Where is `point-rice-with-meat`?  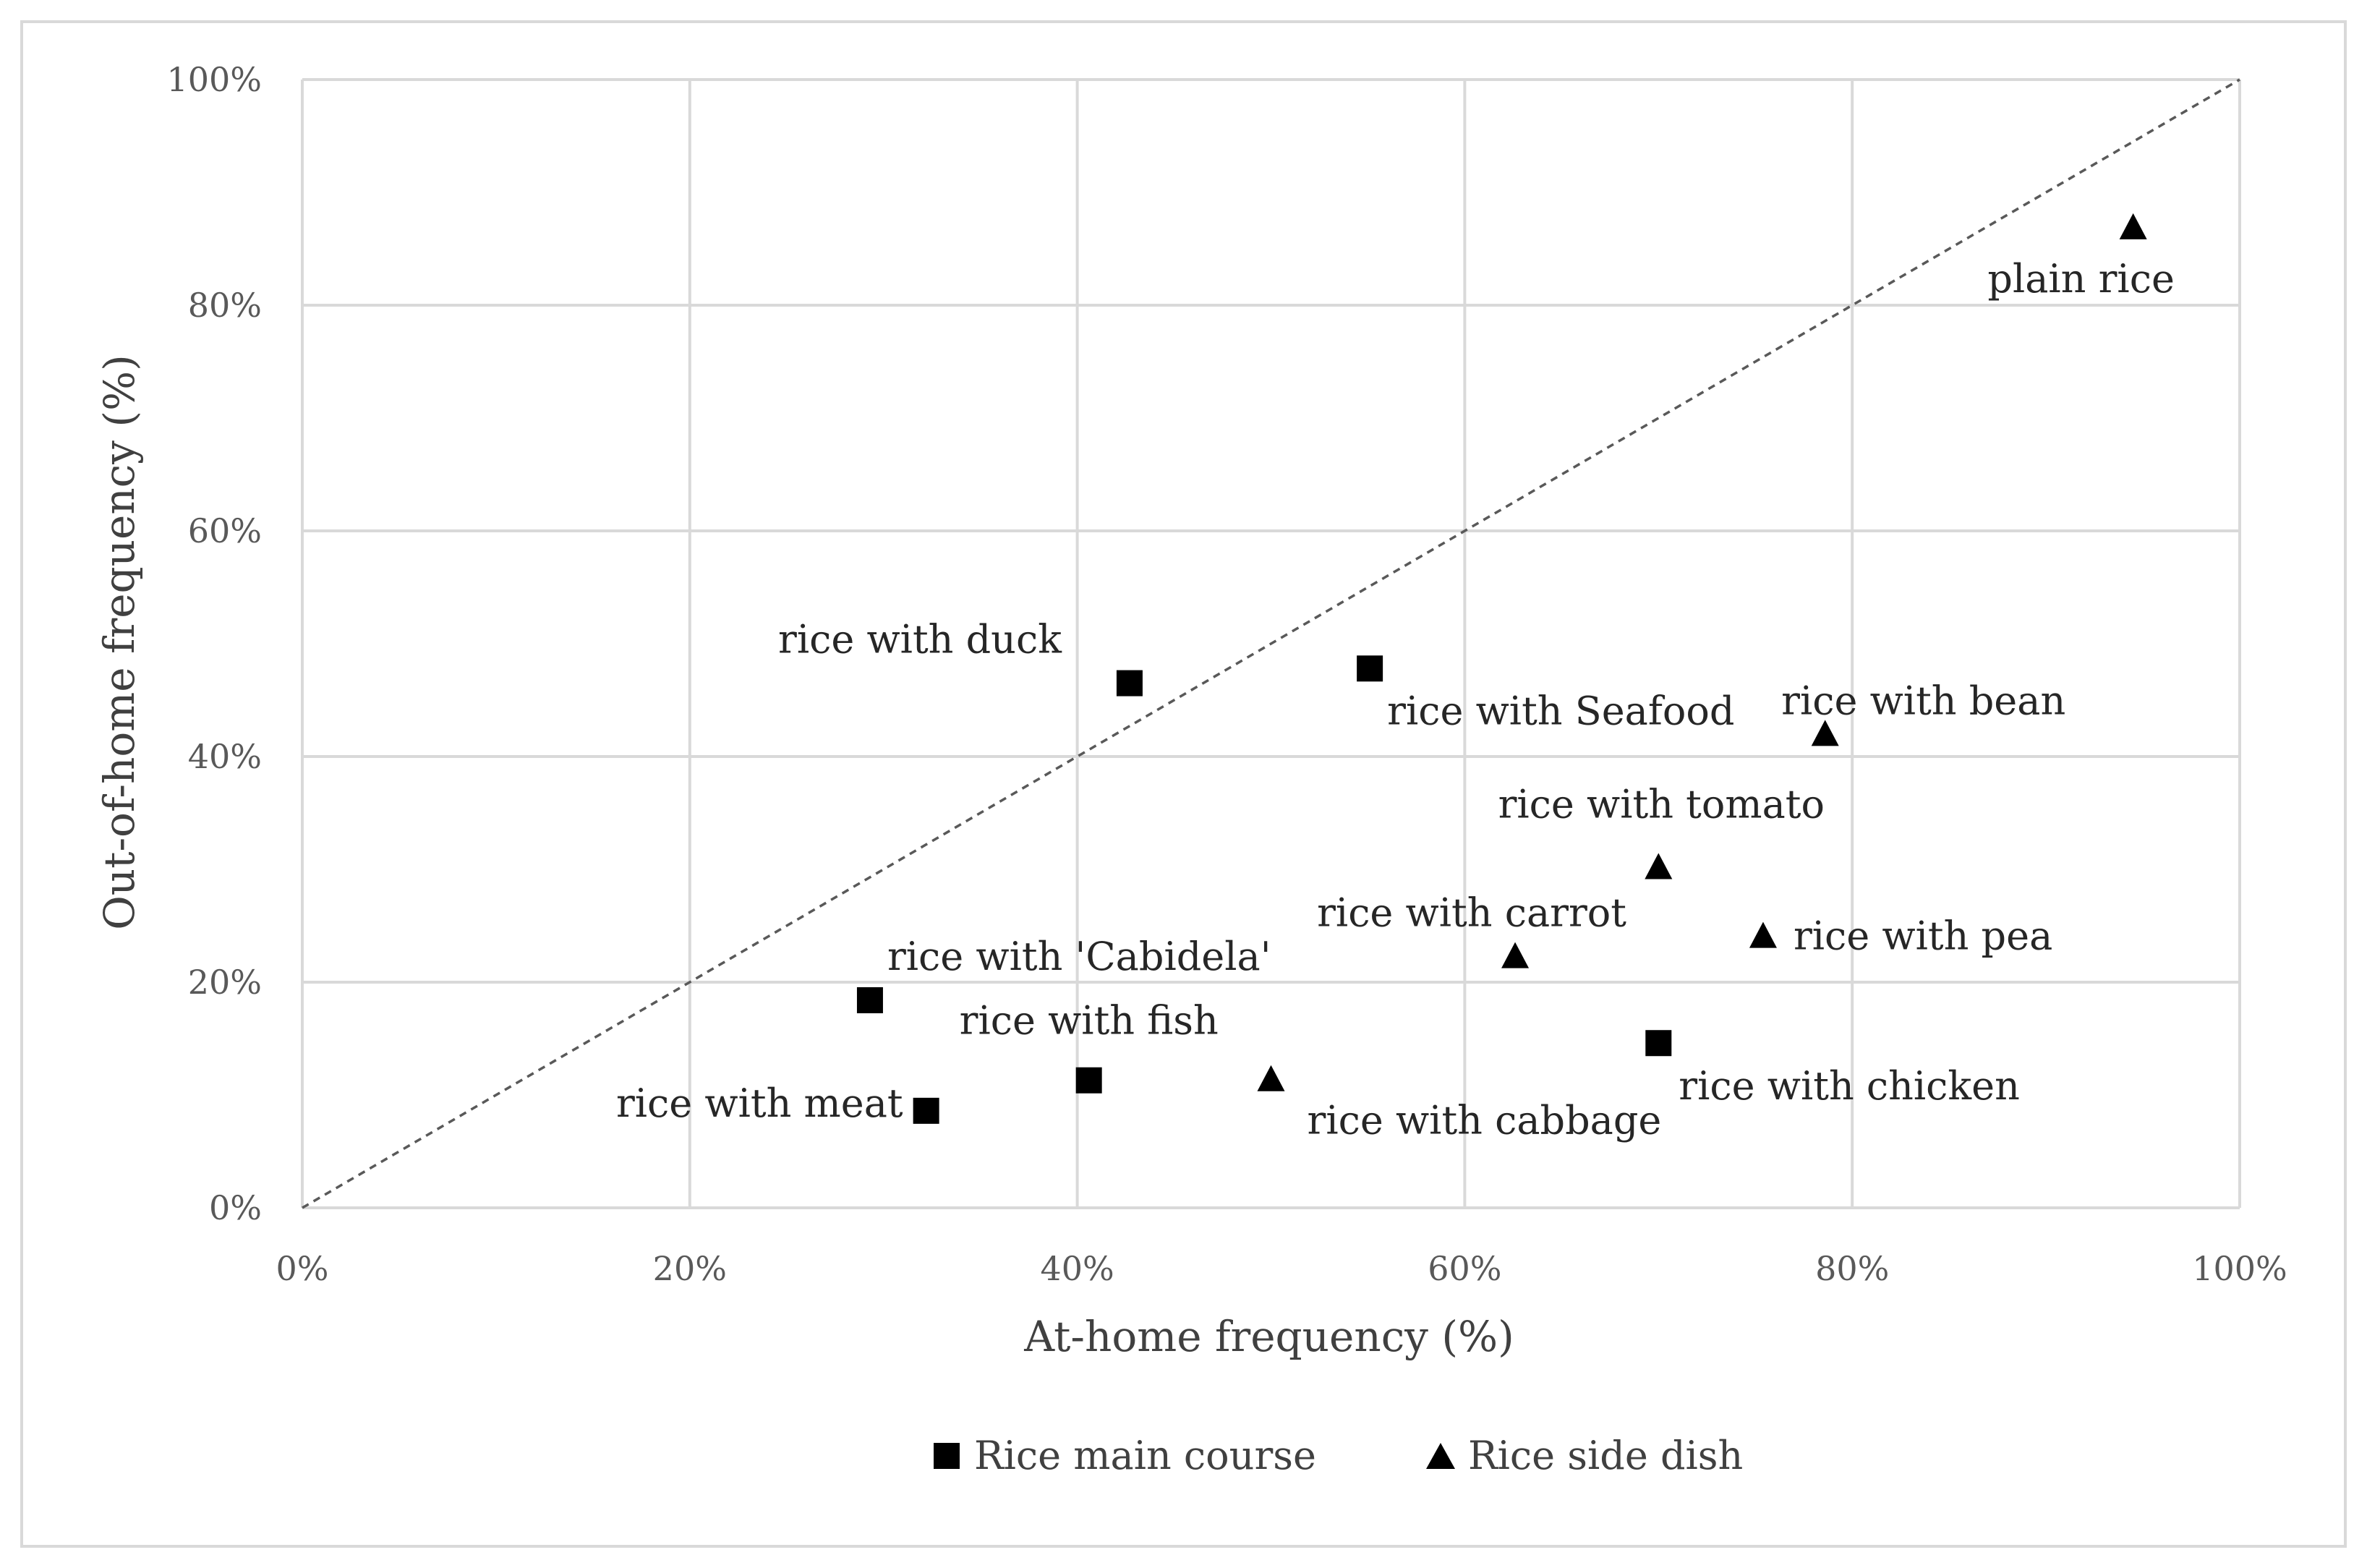
point-rice-with-meat is located at coordinates (926, 1110).